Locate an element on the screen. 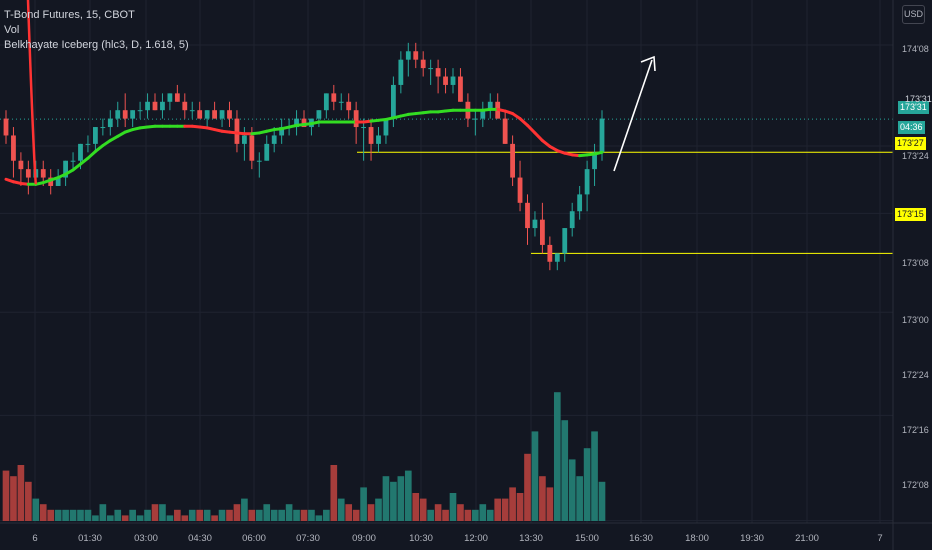 The image size is (932, 550). y-tick-label: 172'16 is located at coordinates (915, 430).